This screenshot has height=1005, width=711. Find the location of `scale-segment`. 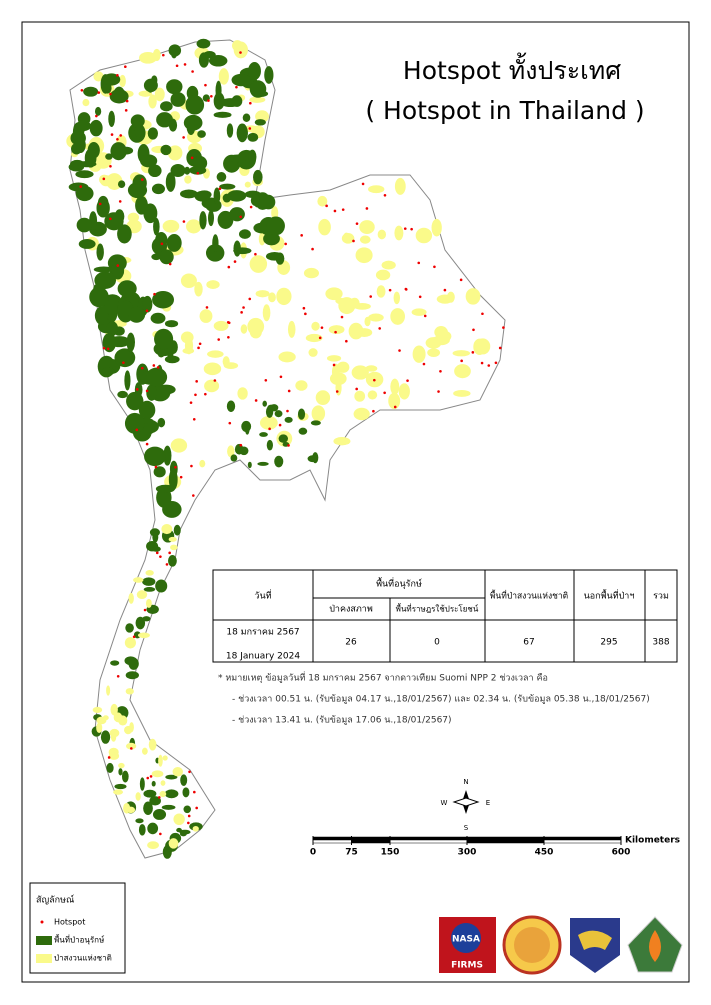

scale-segment is located at coordinates (371, 838).